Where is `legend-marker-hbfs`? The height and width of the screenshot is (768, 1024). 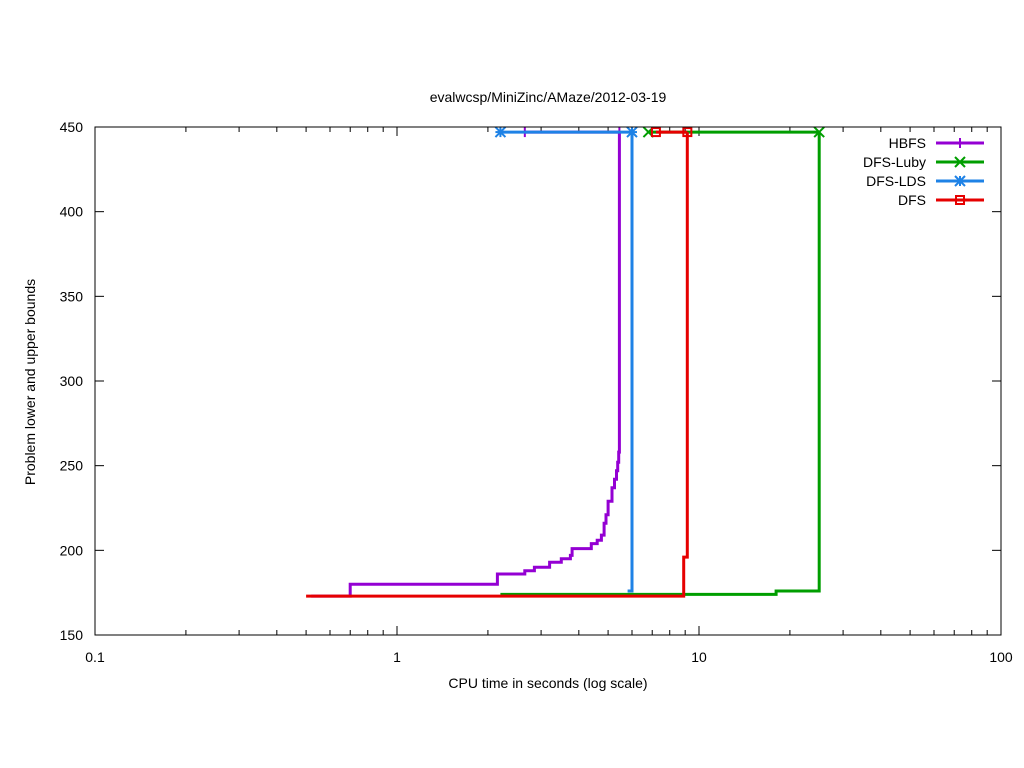 legend-marker-hbfs is located at coordinates (960, 143).